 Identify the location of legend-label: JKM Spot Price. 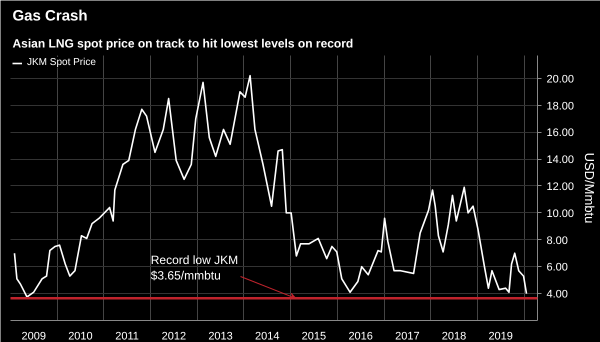
(61, 62).